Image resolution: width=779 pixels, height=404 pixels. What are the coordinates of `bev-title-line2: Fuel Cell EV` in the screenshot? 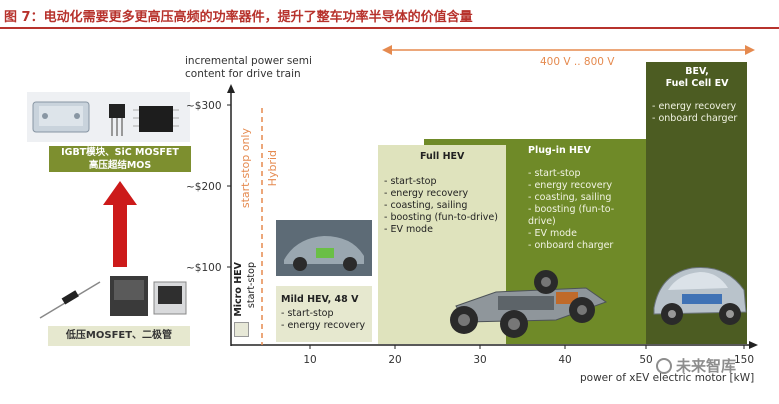 It's located at (697, 83).